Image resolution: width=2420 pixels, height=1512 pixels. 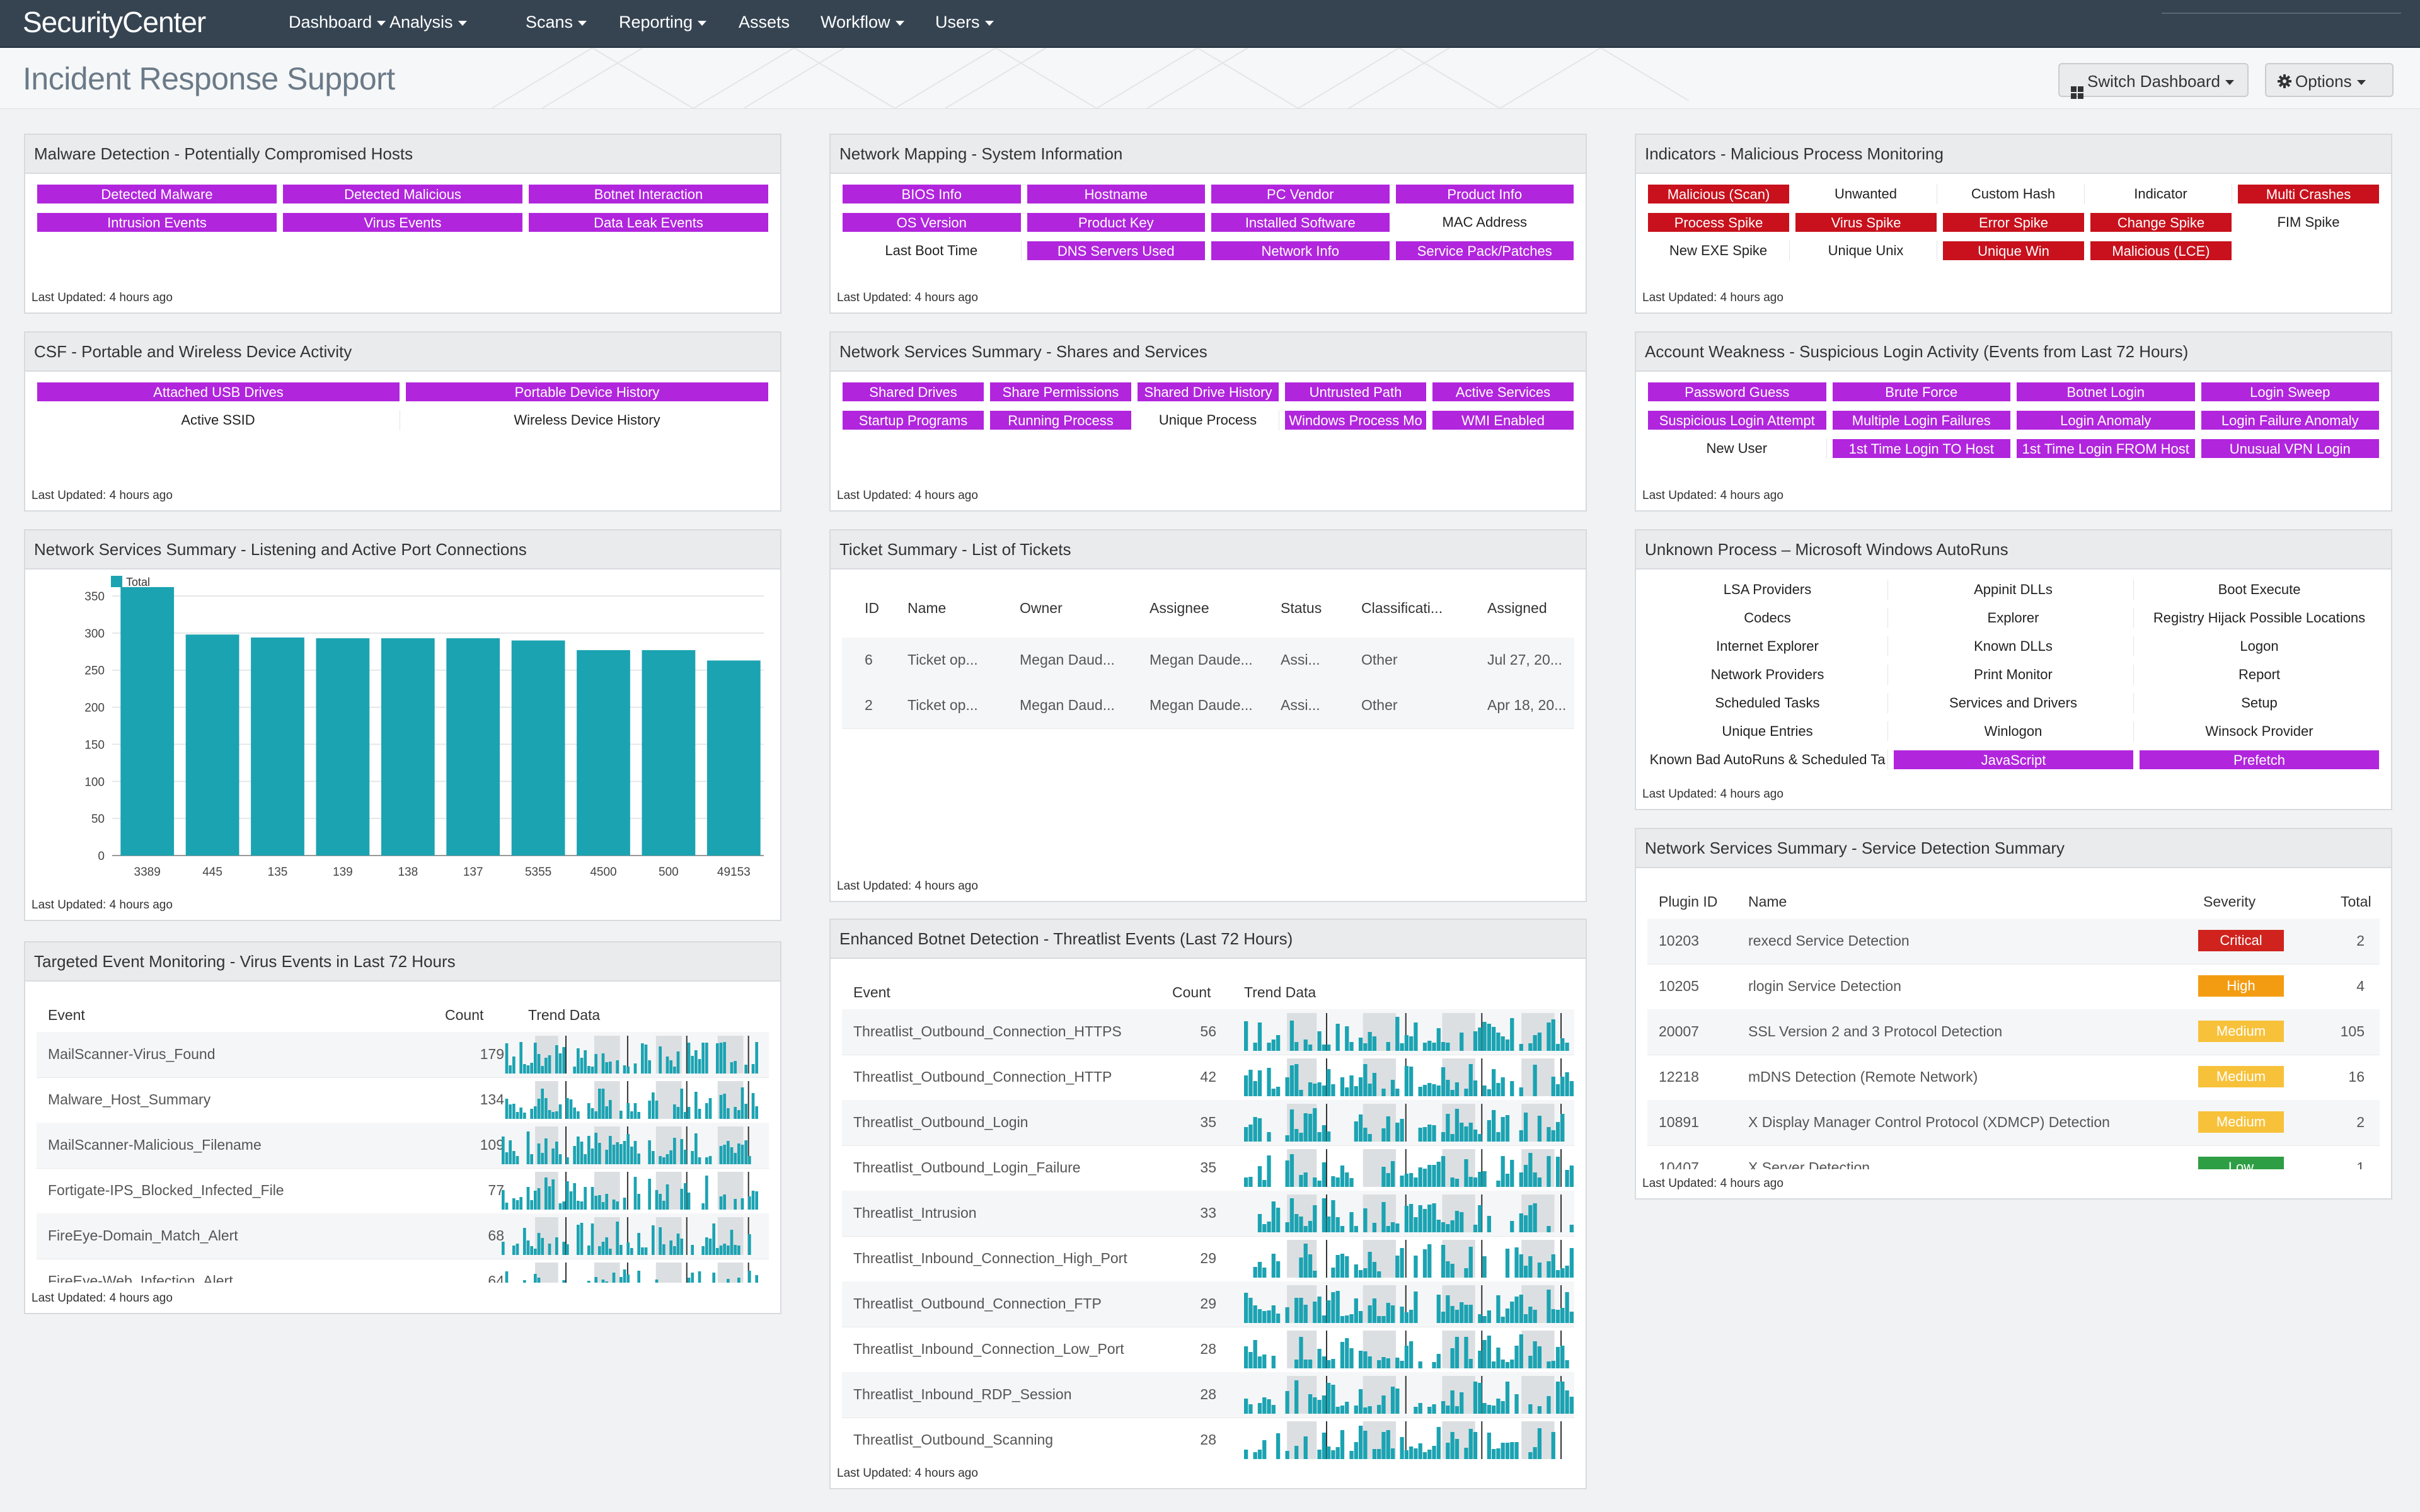 I want to click on event-row: Threatlist_Outbound_Login_Failure 35, so click(x=1208, y=1168).